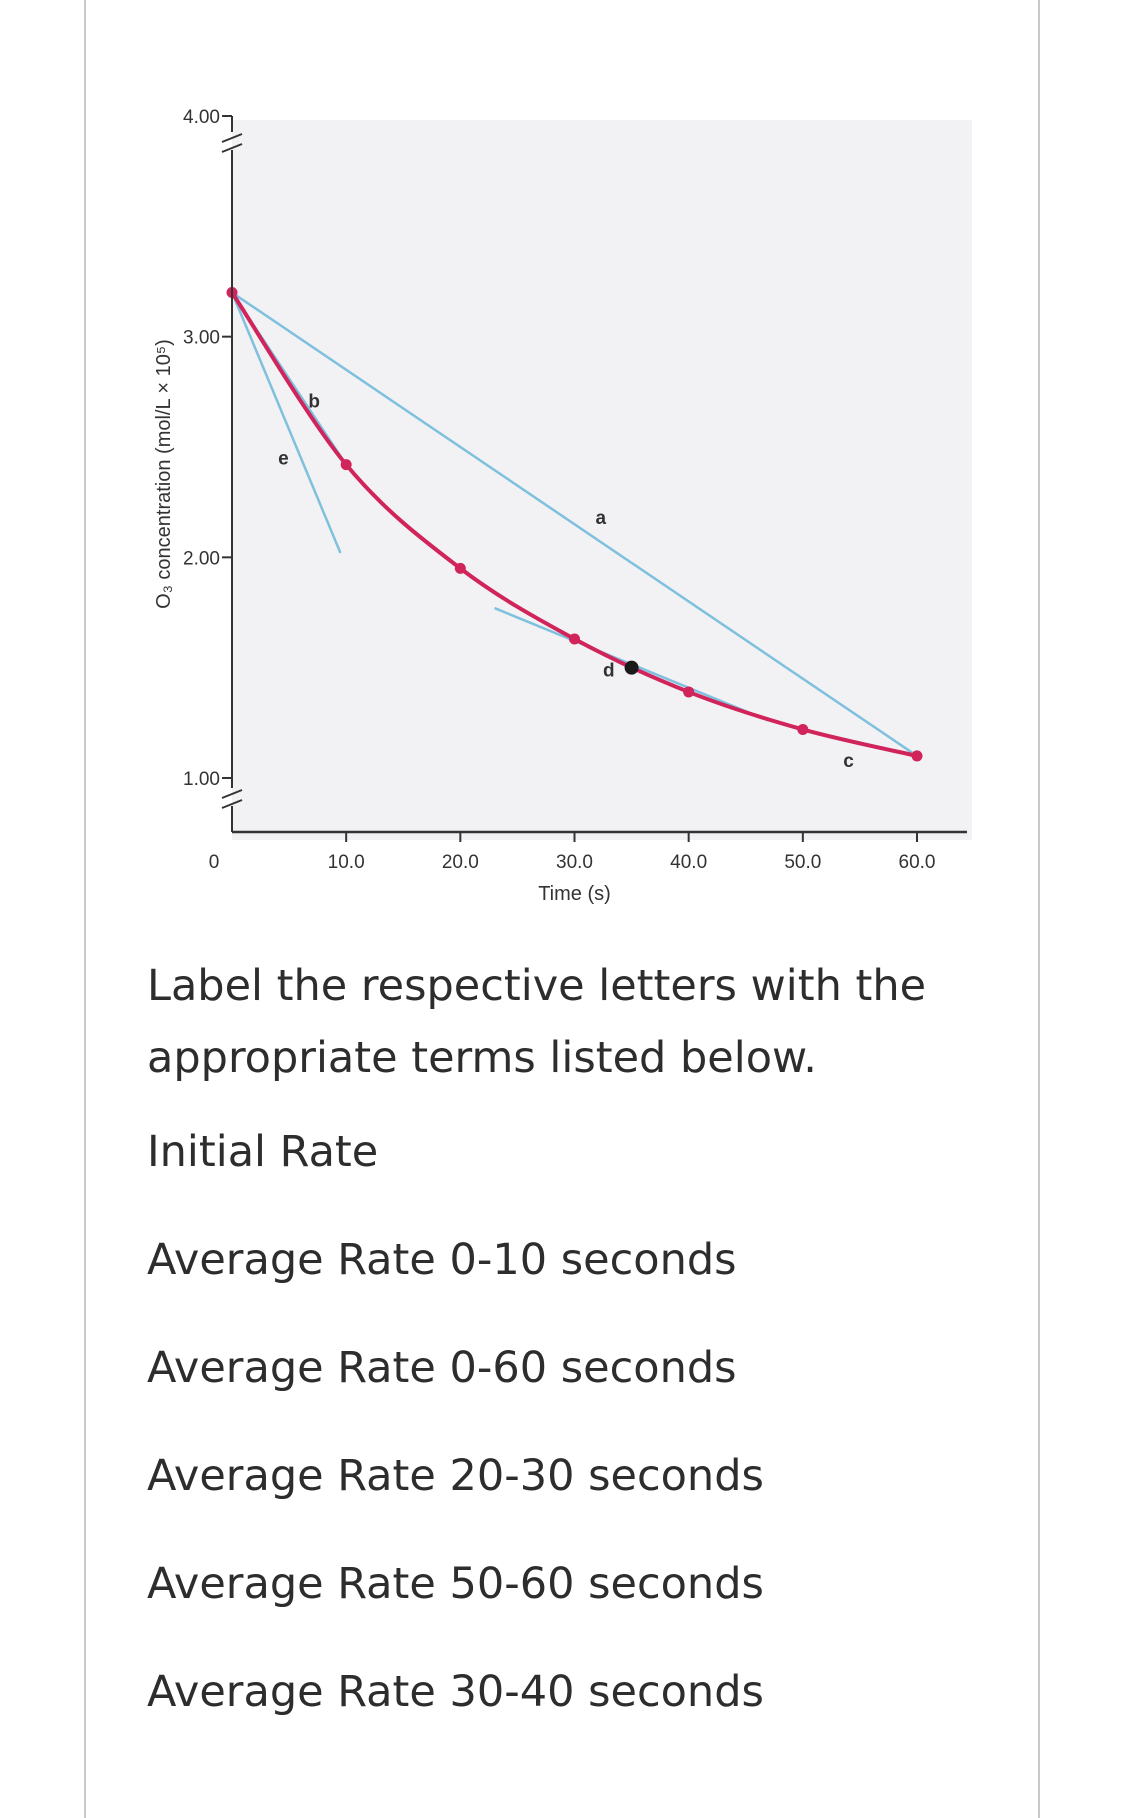  Describe the element at coordinates (688, 862) in the screenshot. I see `x-tick-label: 40.0` at that location.